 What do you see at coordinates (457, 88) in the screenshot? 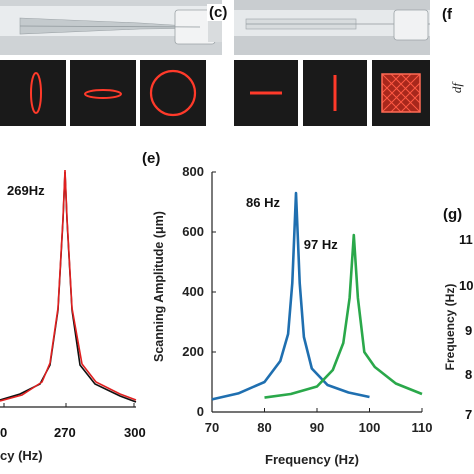
I see `cropped-f-label: df` at bounding box center [457, 88].